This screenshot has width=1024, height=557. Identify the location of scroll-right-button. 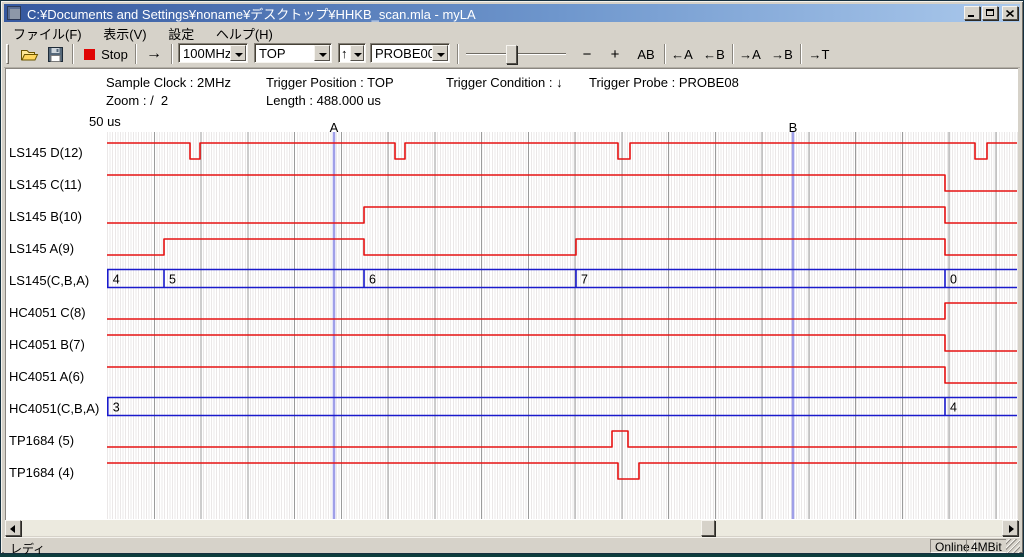
(1010, 528).